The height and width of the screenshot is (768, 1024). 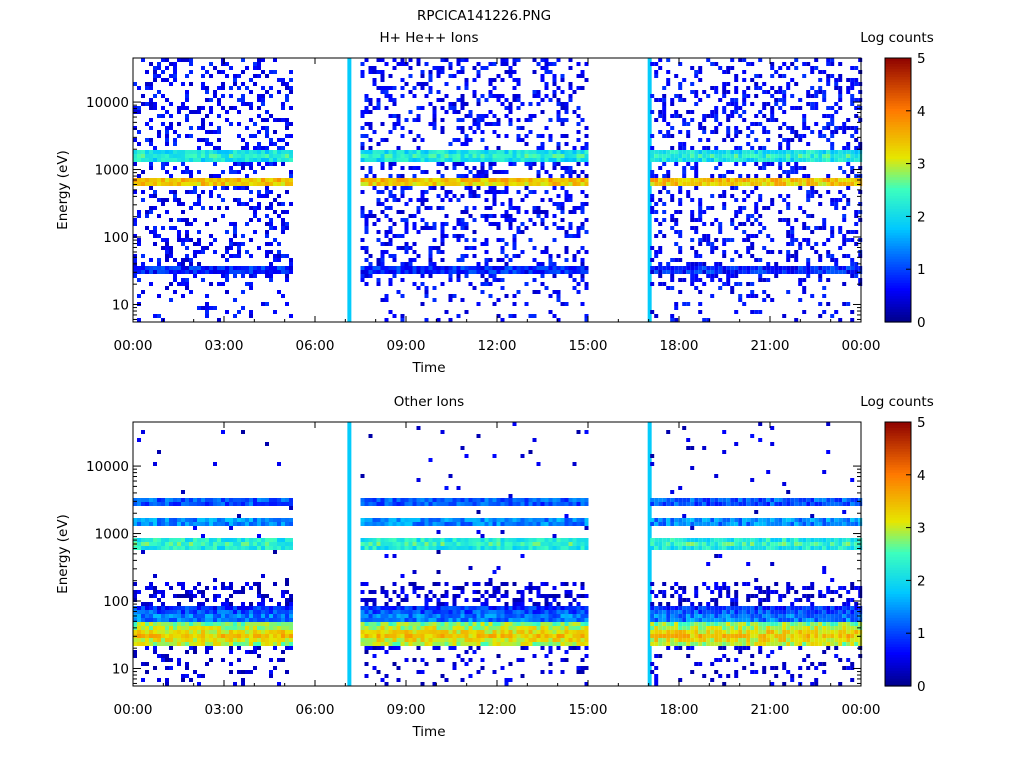 What do you see at coordinates (898, 70) in the screenshot?
I see `colorbar-swatch` at bounding box center [898, 70].